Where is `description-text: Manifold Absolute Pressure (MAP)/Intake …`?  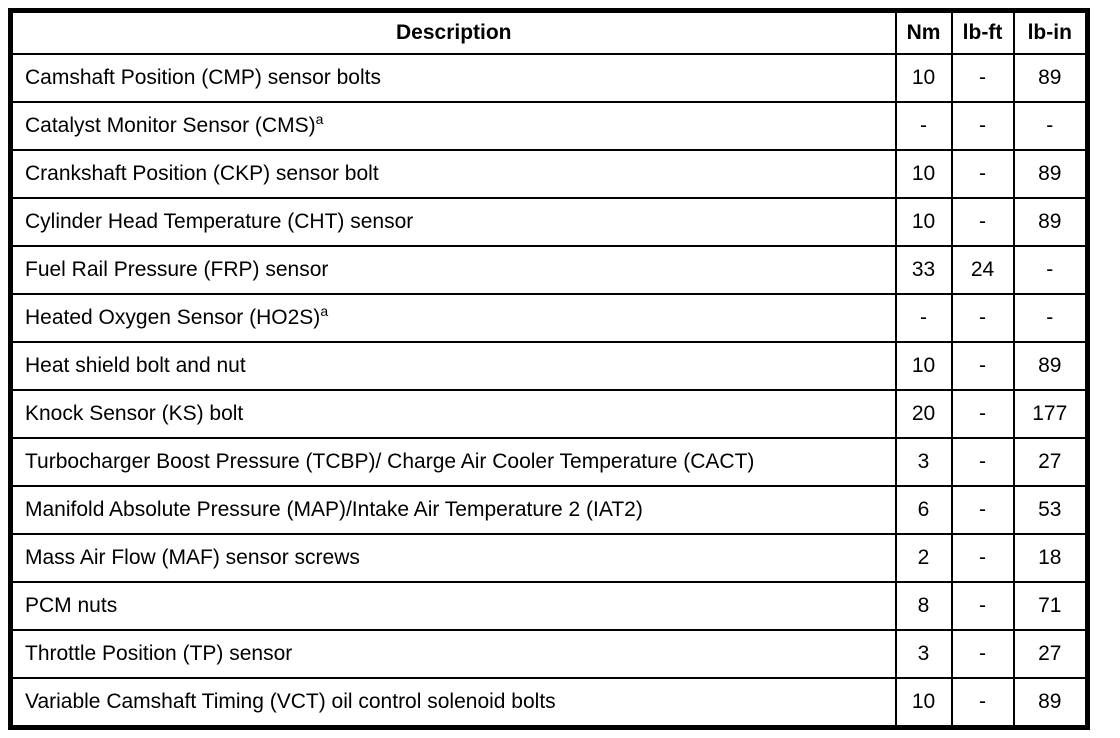 description-text: Manifold Absolute Pressure (MAP)/Intake … is located at coordinates (334, 510).